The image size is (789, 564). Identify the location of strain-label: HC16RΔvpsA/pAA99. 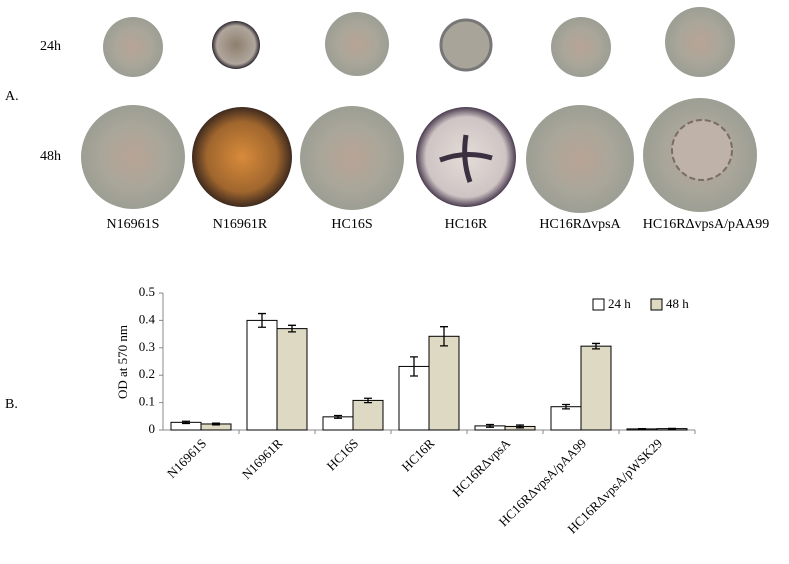
(706, 224).